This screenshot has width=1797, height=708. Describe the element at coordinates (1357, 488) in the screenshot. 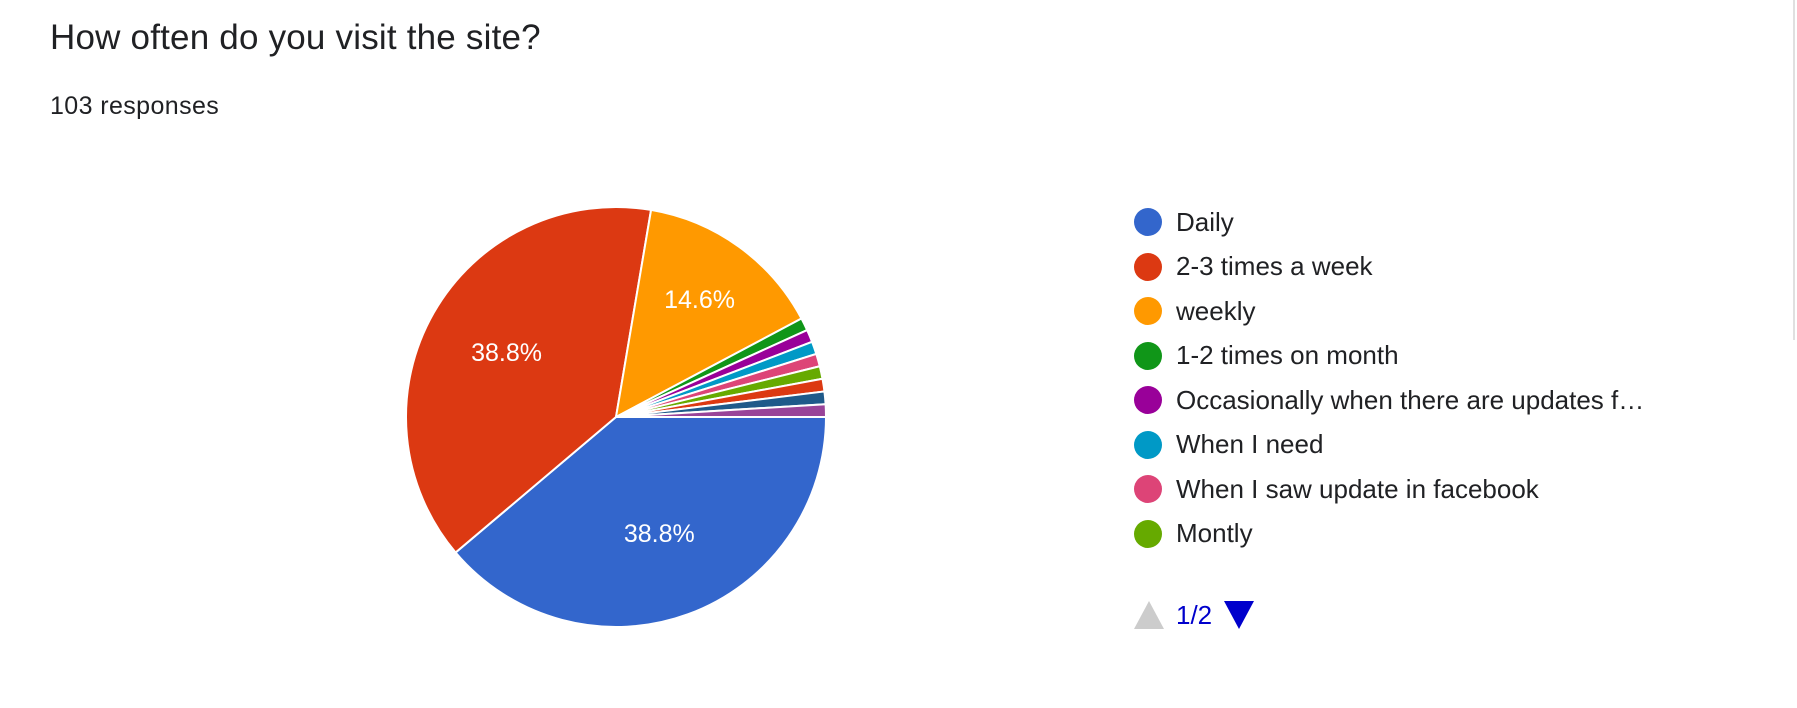

I see `legend-label: When I saw update in facebook` at that location.